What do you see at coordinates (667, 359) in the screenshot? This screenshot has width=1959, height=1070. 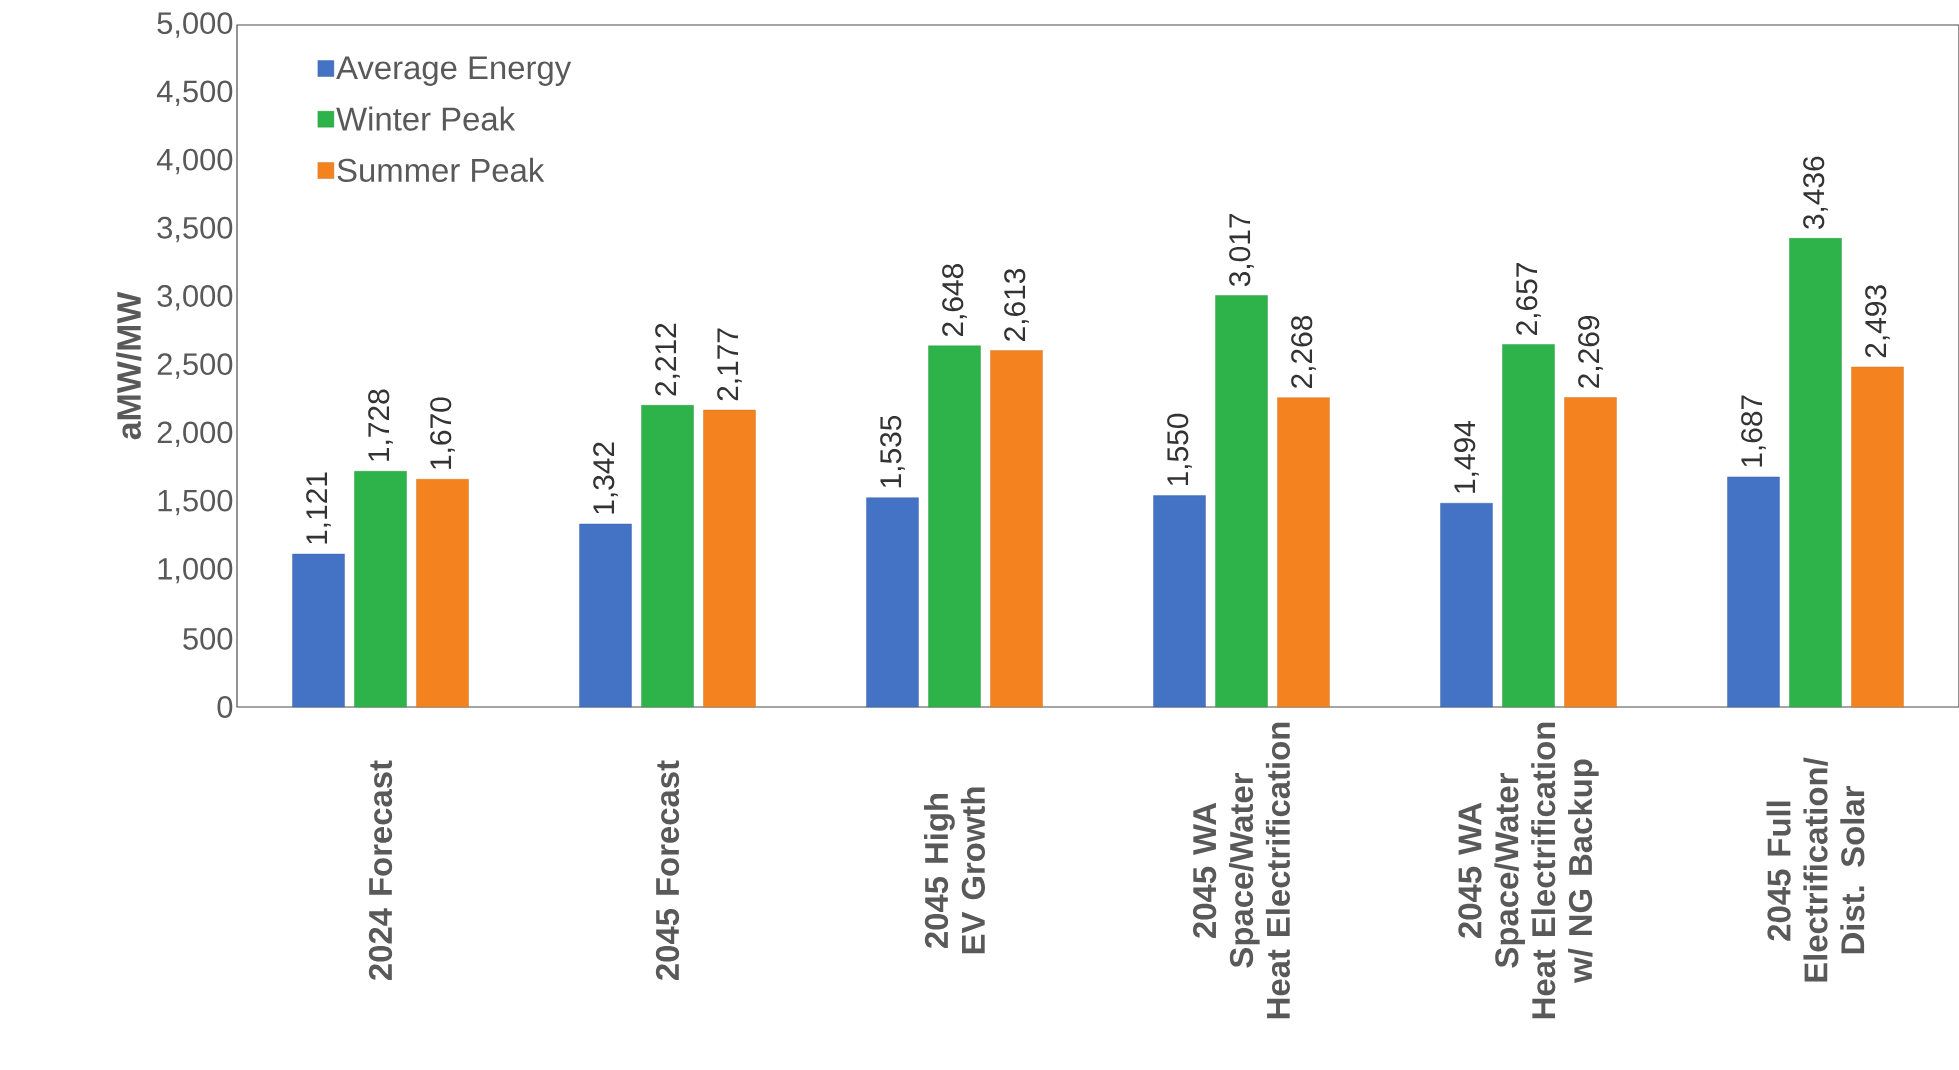 I see `data-label: 2,212` at bounding box center [667, 359].